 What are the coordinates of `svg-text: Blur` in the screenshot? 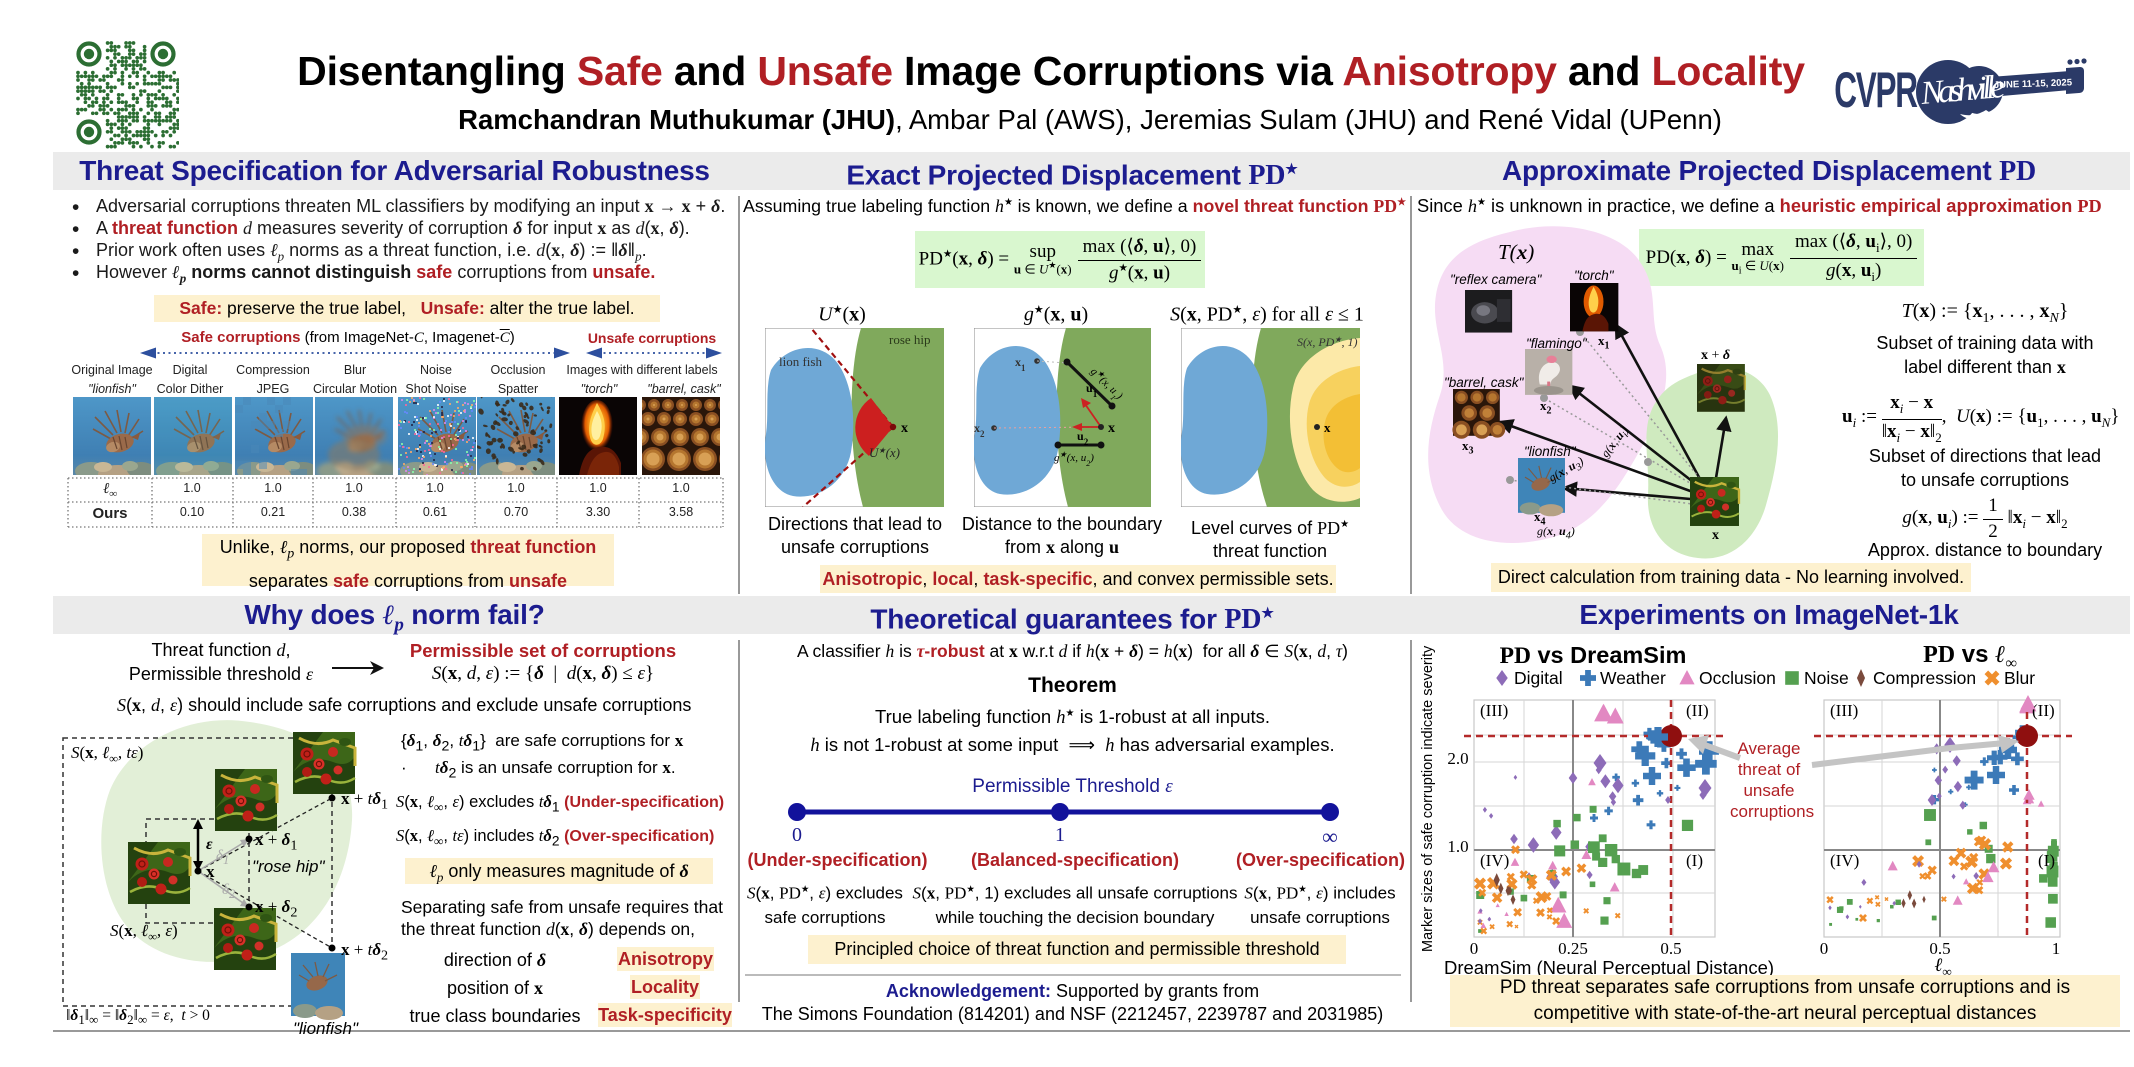 It's located at (2019, 678).